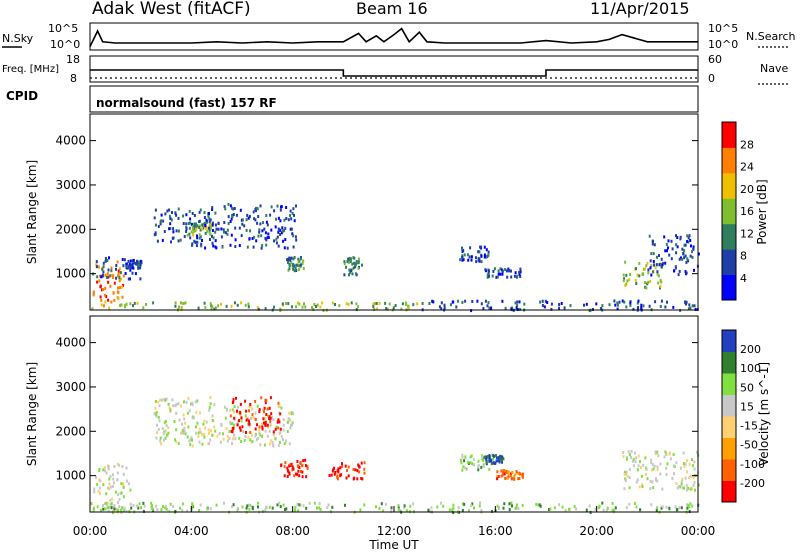  What do you see at coordinates (30, 69) in the screenshot?
I see `freq-label: Freq. [MHz]` at bounding box center [30, 69].